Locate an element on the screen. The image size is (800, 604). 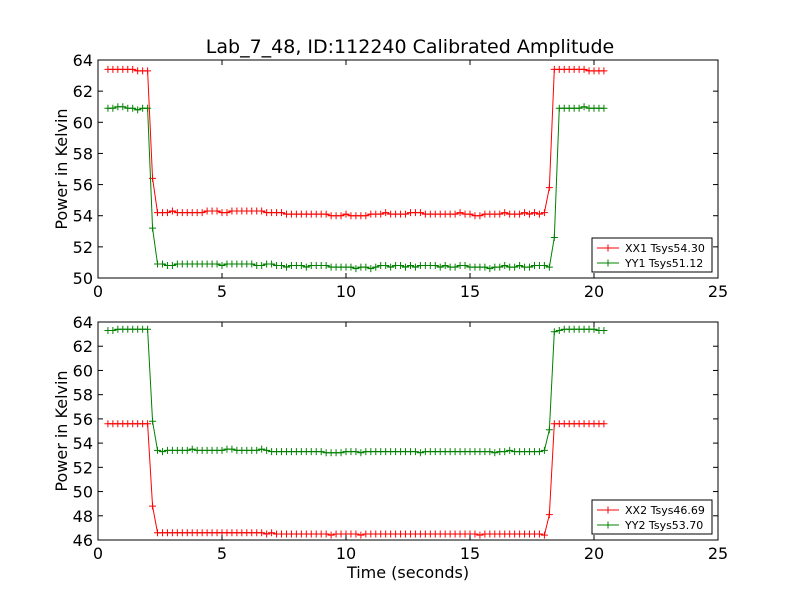
y-tick-label: 58 is located at coordinates (83, 153).